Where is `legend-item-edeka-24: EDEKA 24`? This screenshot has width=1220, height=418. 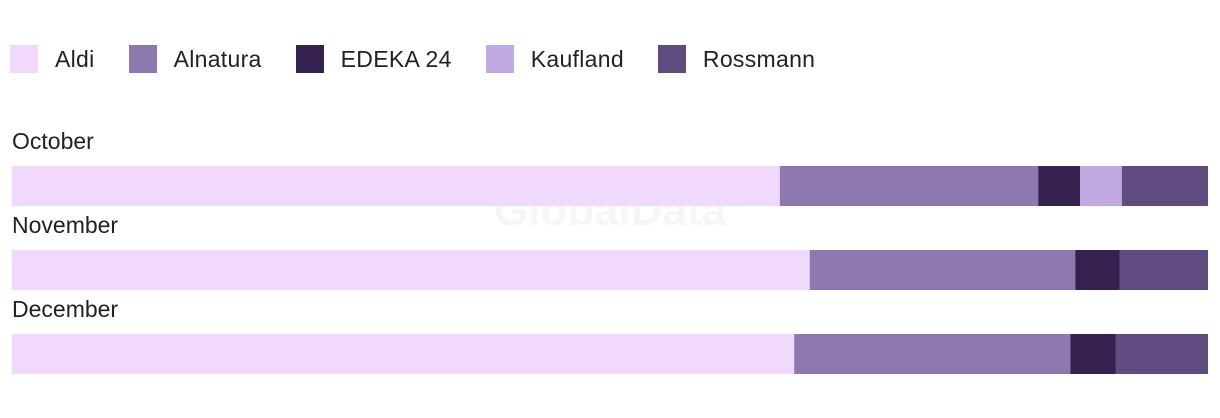
legend-item-edeka-24: EDEKA 24 is located at coordinates (373, 59).